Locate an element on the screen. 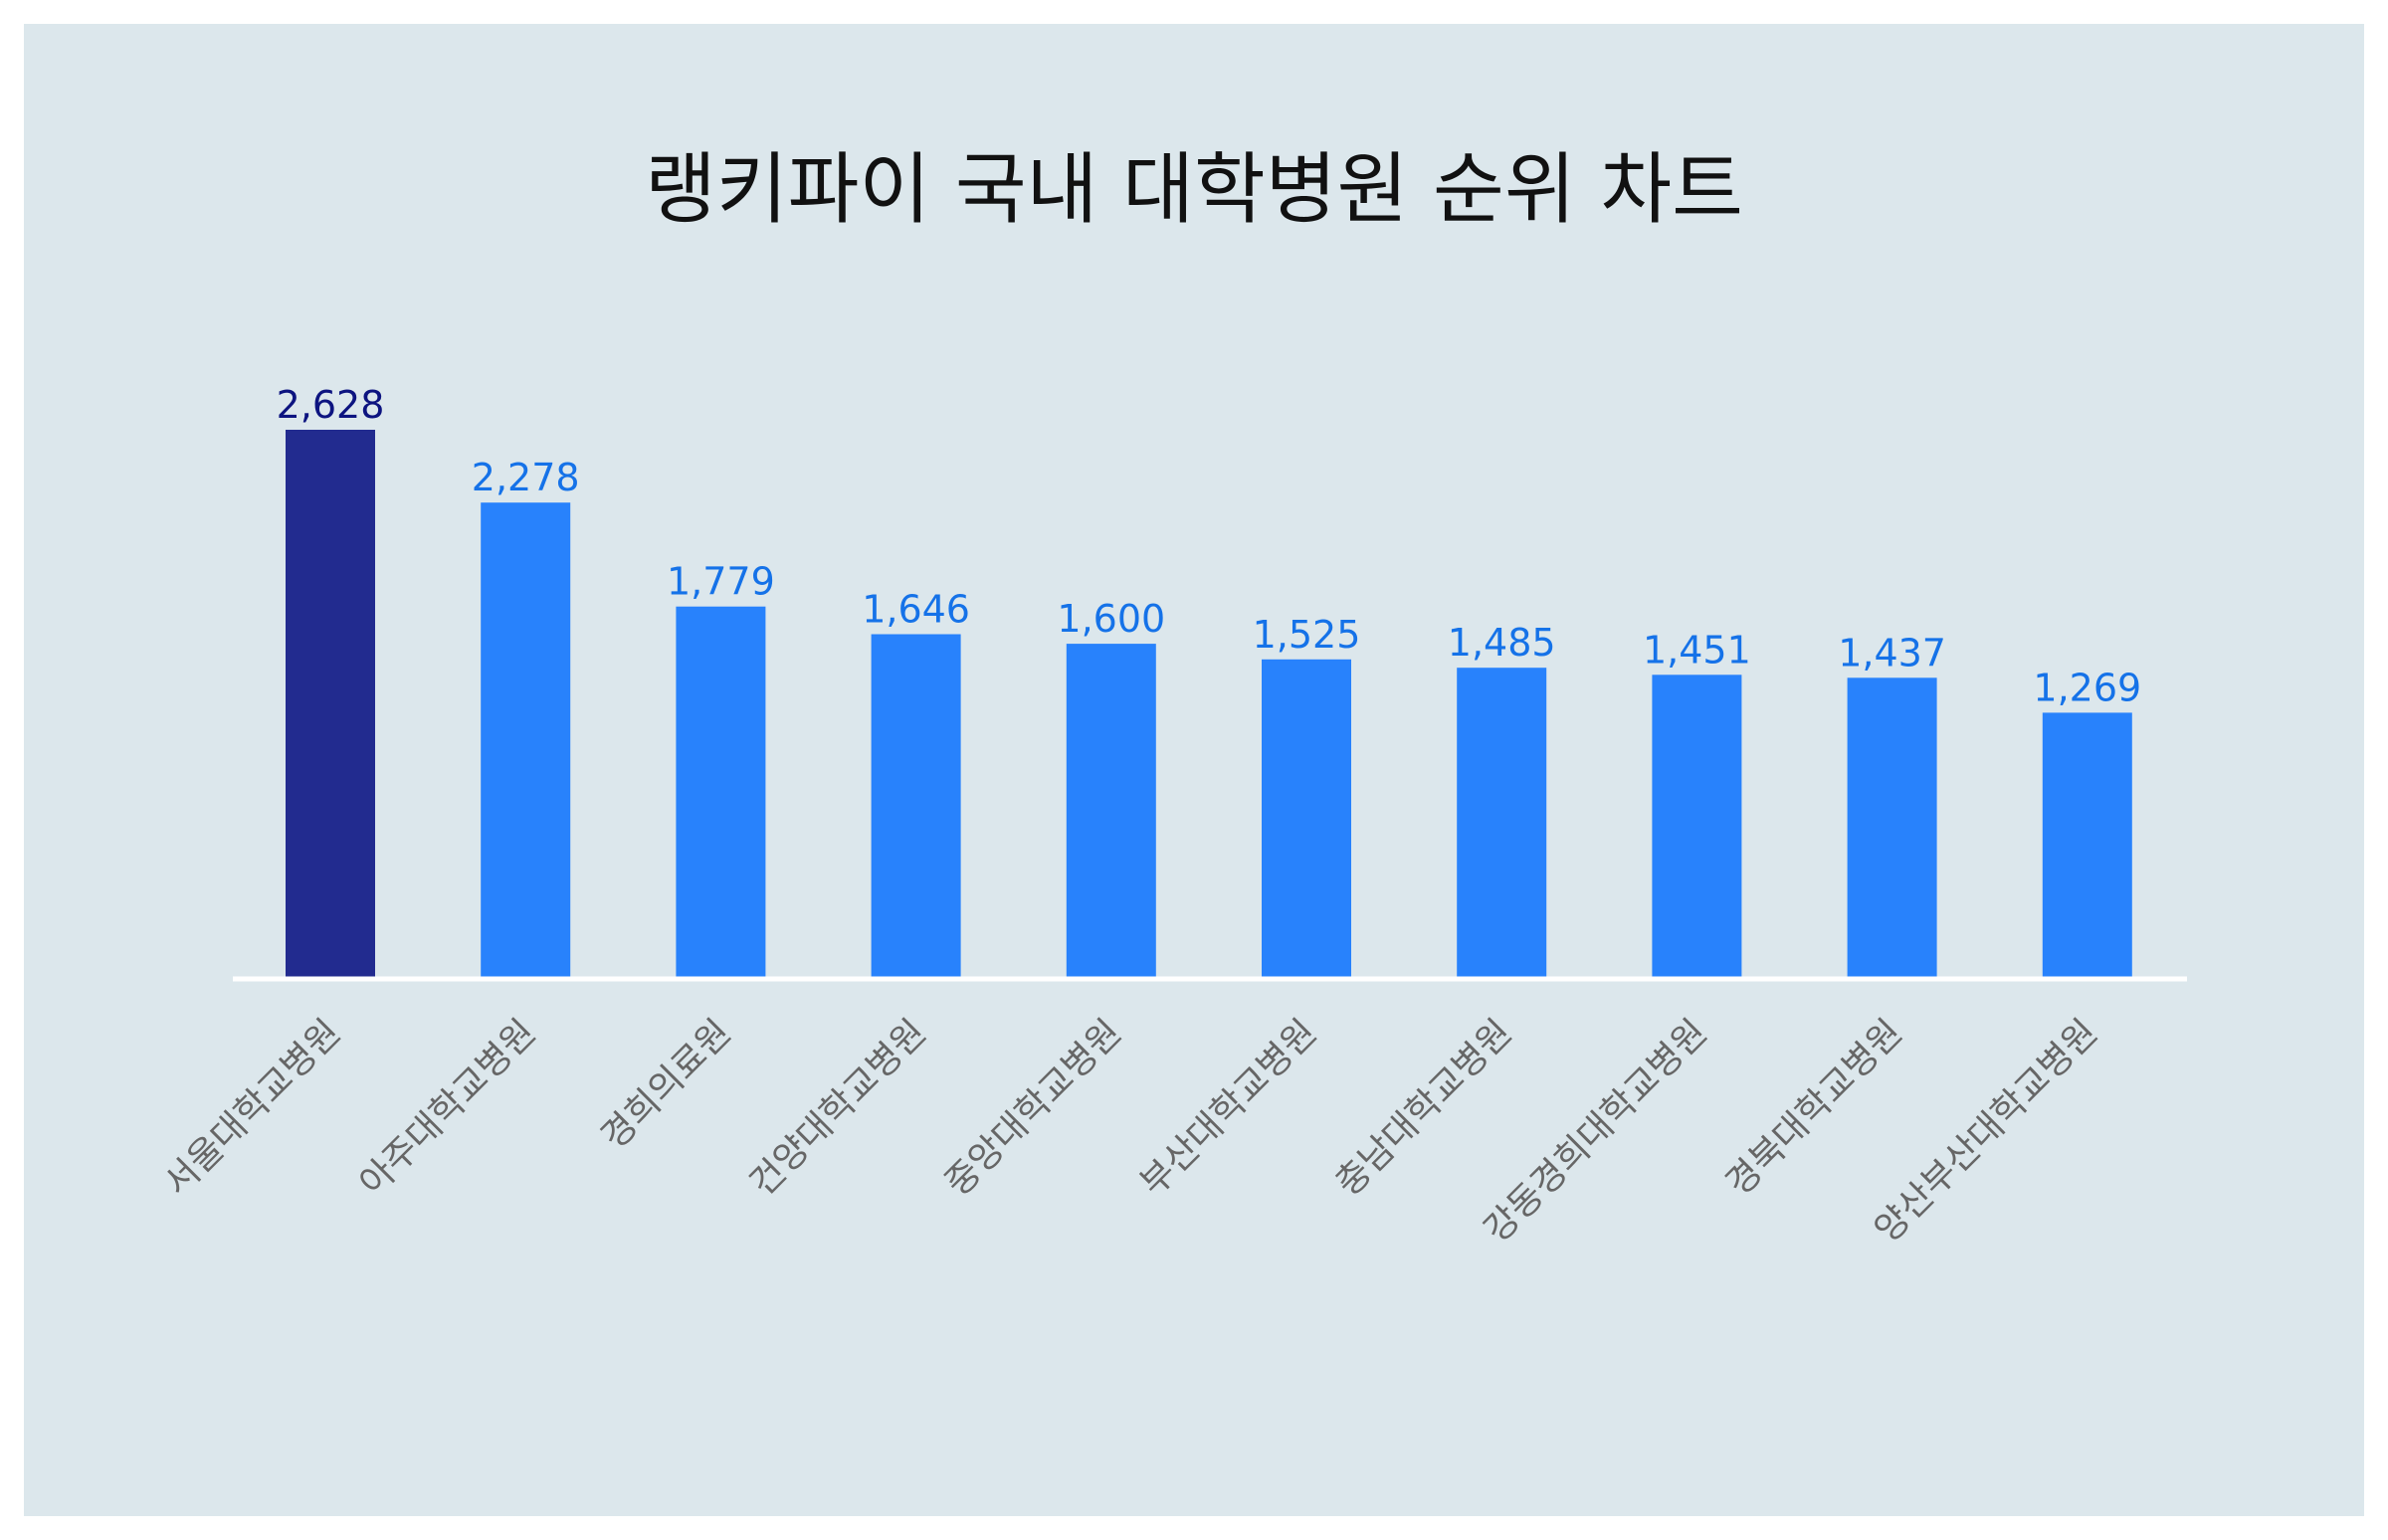 The height and width of the screenshot is (1540, 2388). value-label-1: 2,628 is located at coordinates (331, 405).